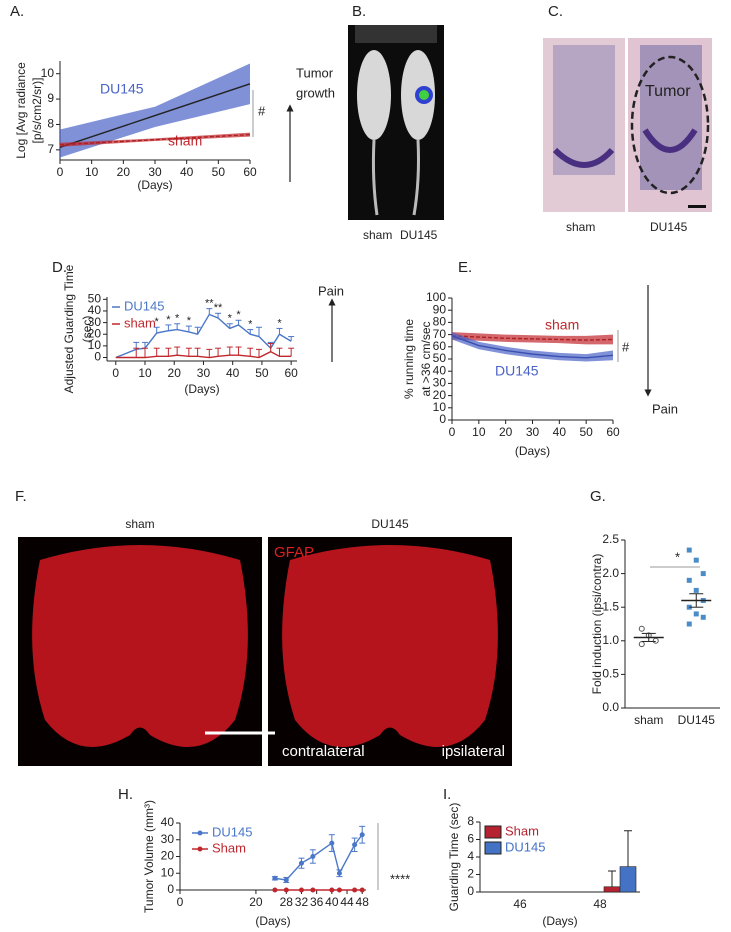 The height and width of the screenshot is (932, 731). I want to click on x-tick-label: 48, so click(363, 902).